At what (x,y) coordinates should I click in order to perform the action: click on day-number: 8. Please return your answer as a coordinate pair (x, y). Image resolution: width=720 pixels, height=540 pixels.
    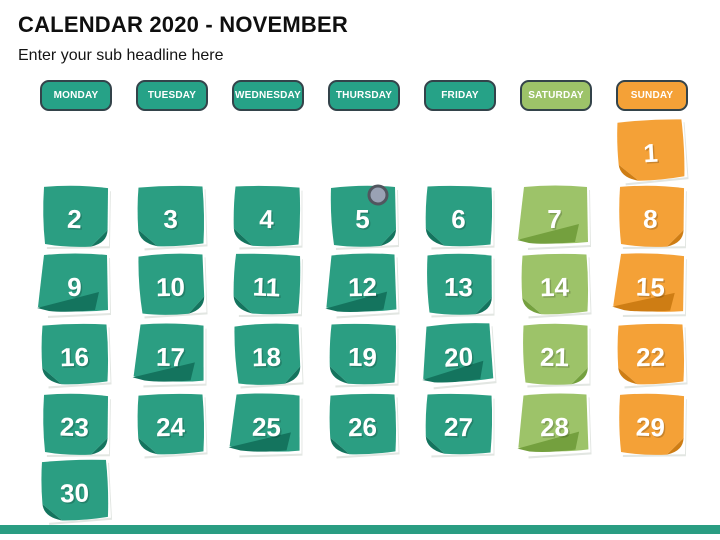
    Looking at the image, I should click on (652, 220).